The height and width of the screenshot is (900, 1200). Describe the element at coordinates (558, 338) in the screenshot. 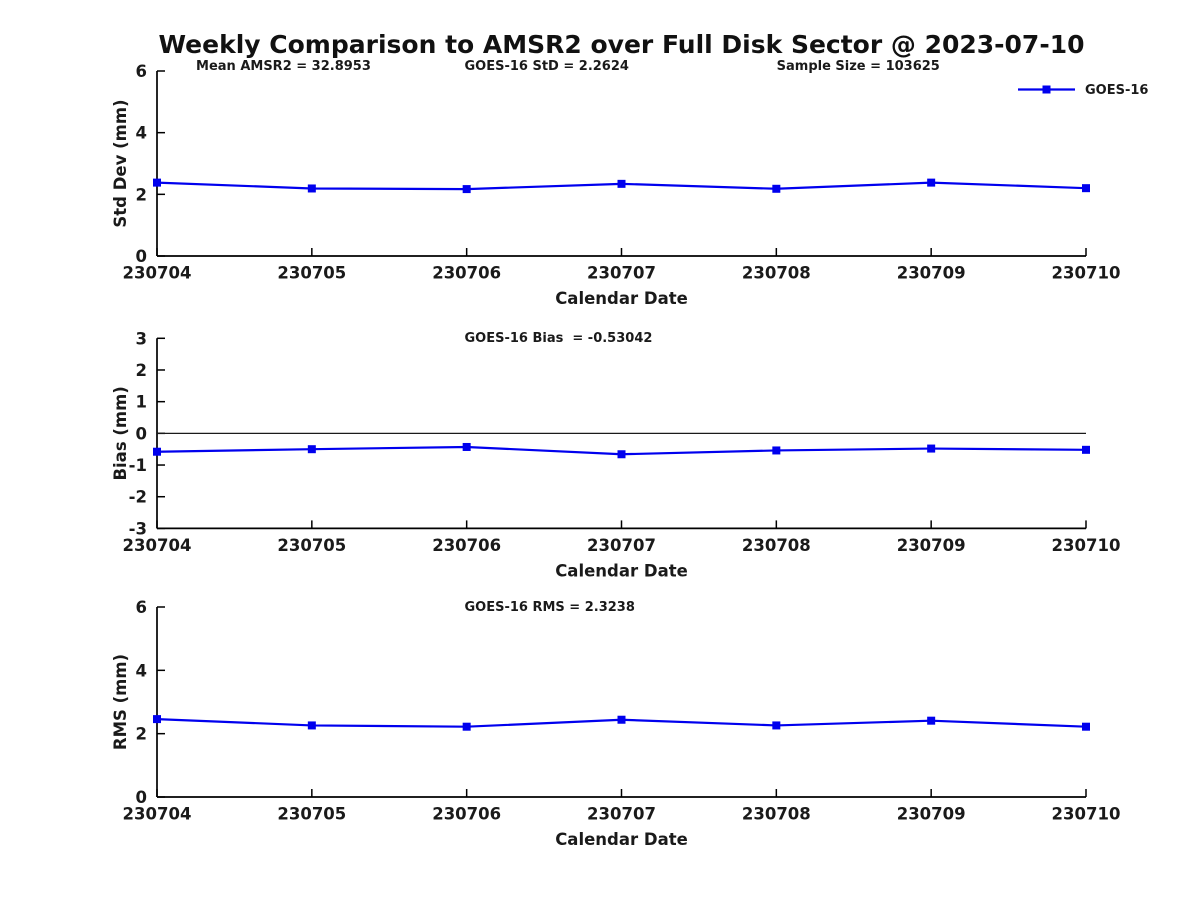

I see `annotation-text: GOES-16 Bias = -0.53042` at that location.